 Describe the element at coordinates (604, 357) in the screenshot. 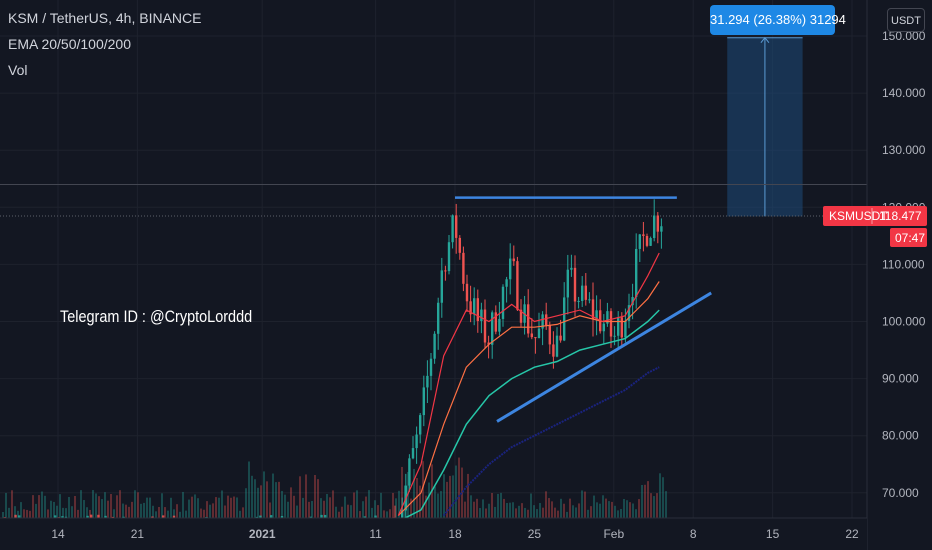

I see `support-trendline` at that location.